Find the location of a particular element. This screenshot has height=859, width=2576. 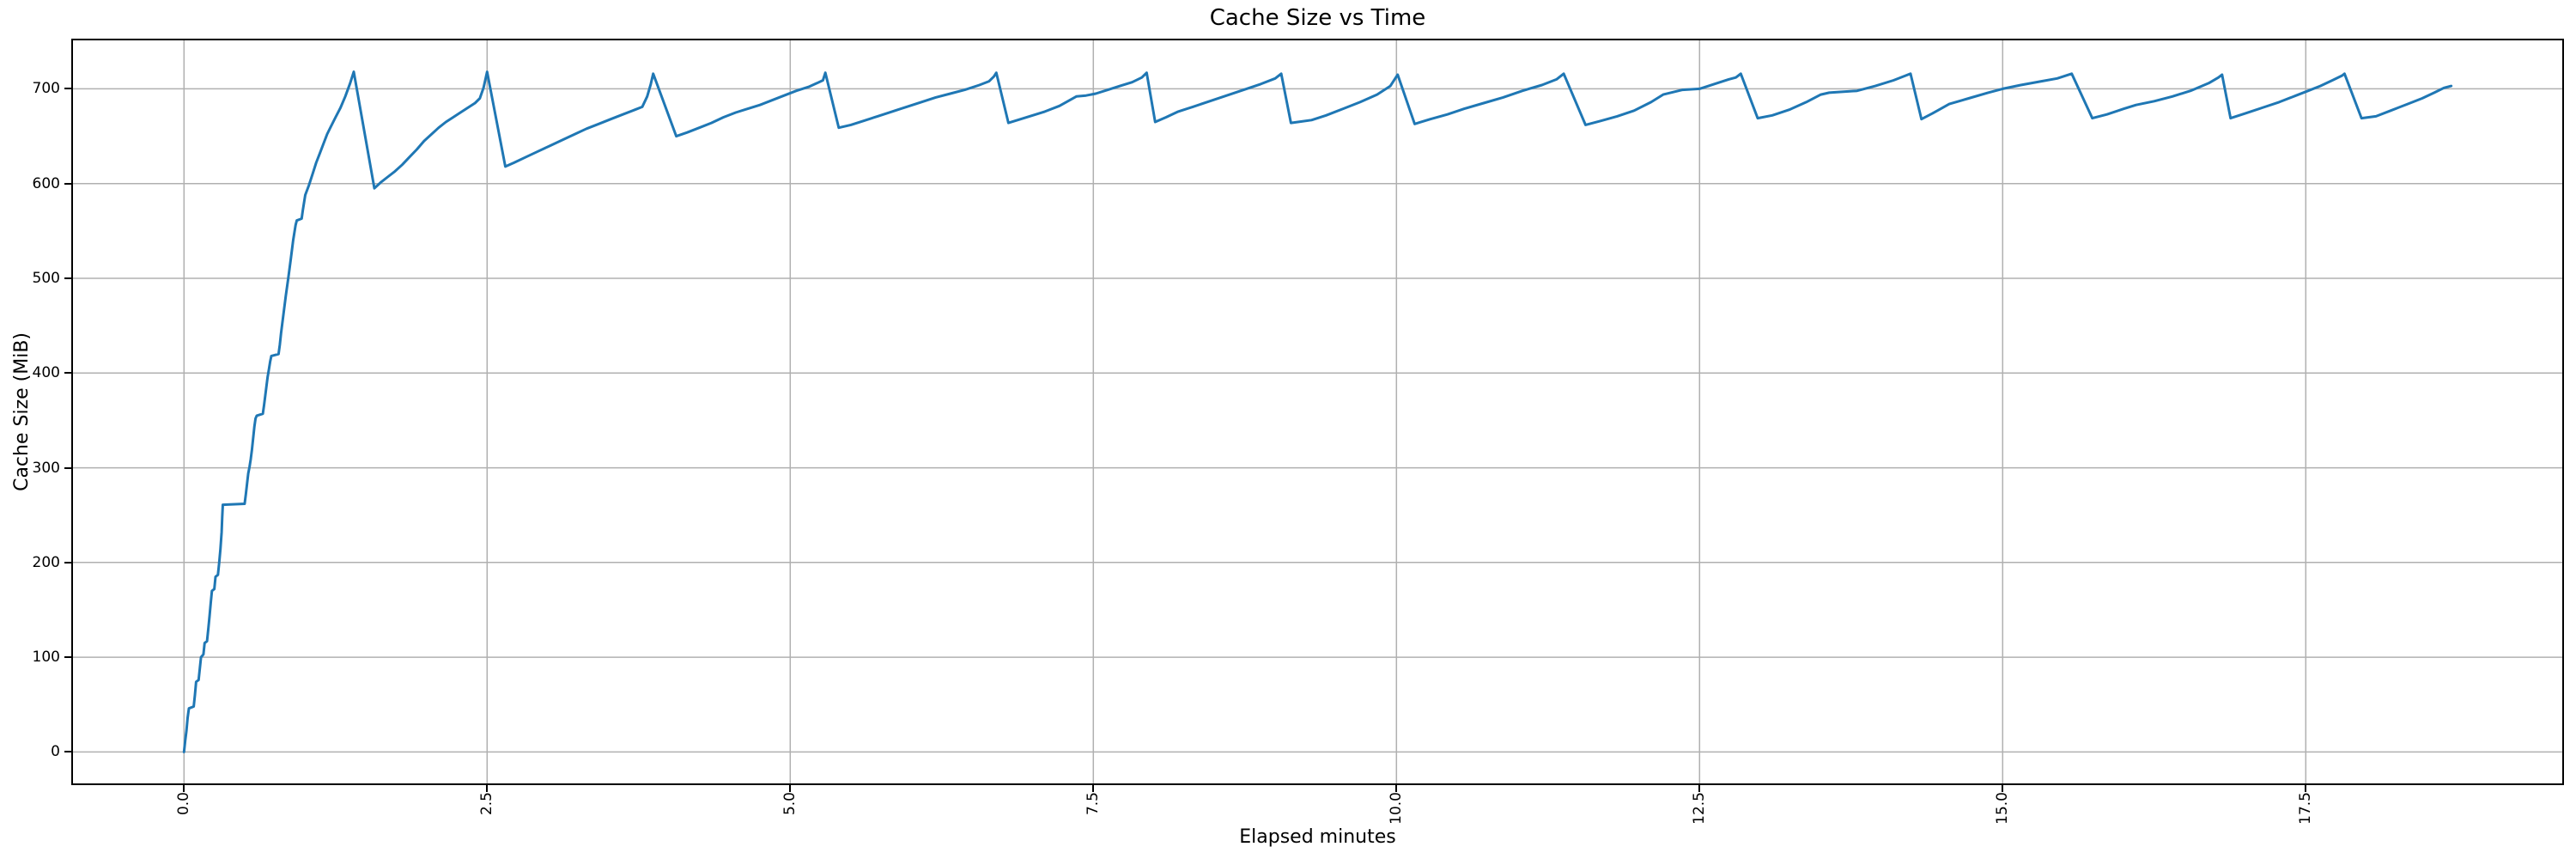

y-tick-label: 300 is located at coordinates (46, 468).